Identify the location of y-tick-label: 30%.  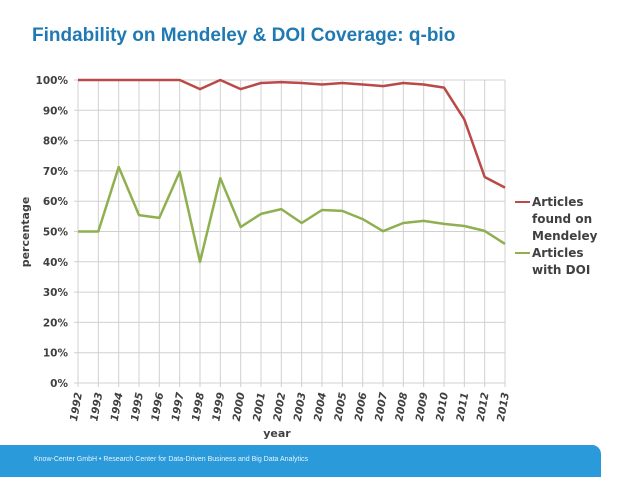
(56, 293).